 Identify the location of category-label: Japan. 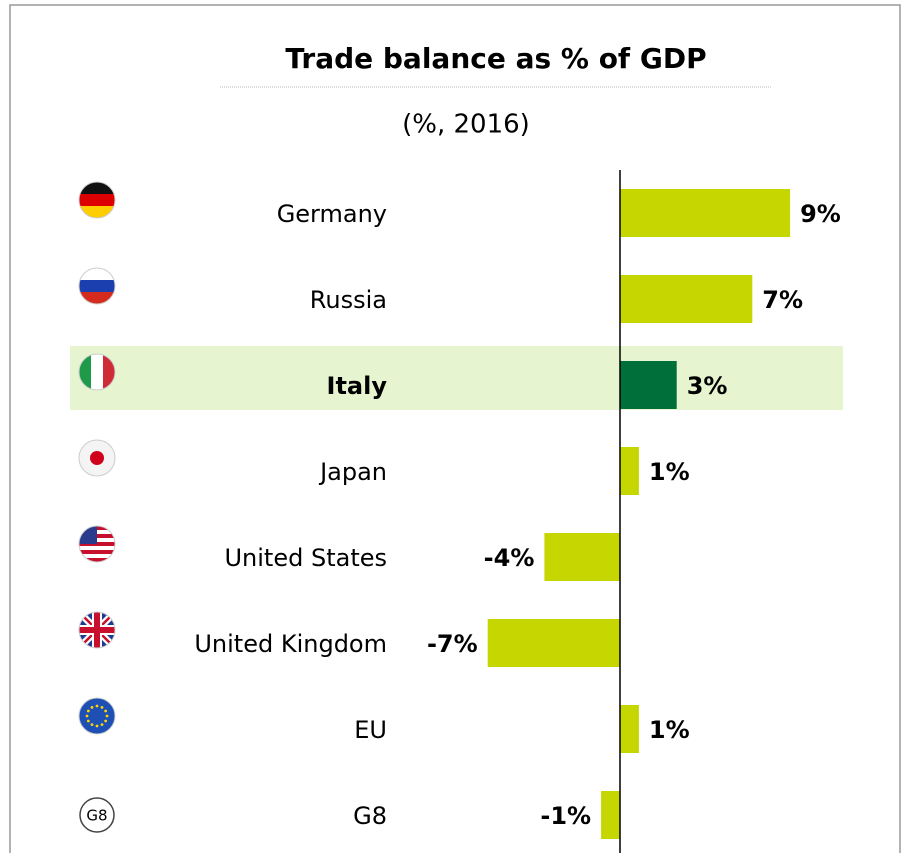
(352, 472).